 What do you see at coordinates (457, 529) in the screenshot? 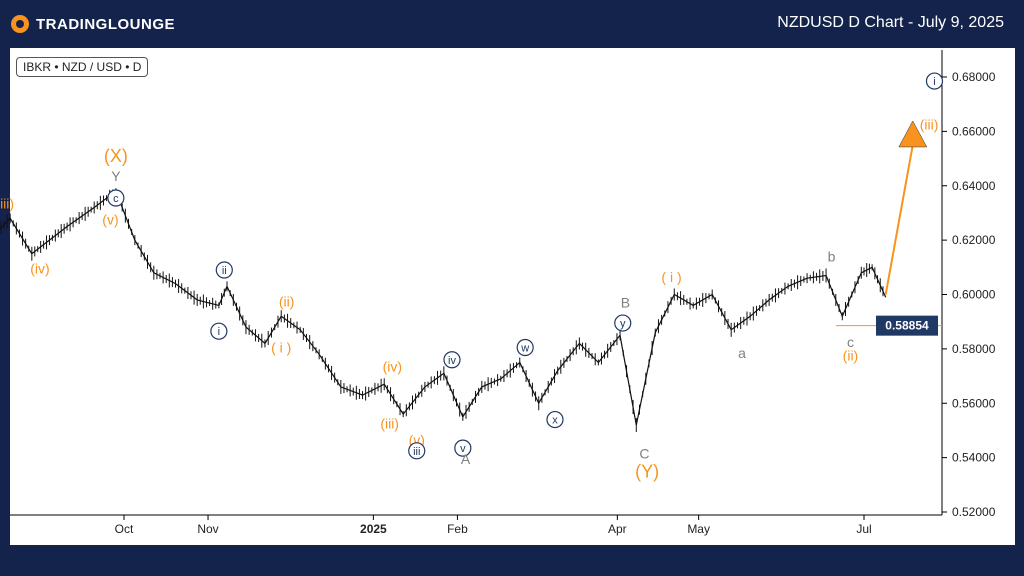
I see `x-tick-label: Feb` at bounding box center [457, 529].